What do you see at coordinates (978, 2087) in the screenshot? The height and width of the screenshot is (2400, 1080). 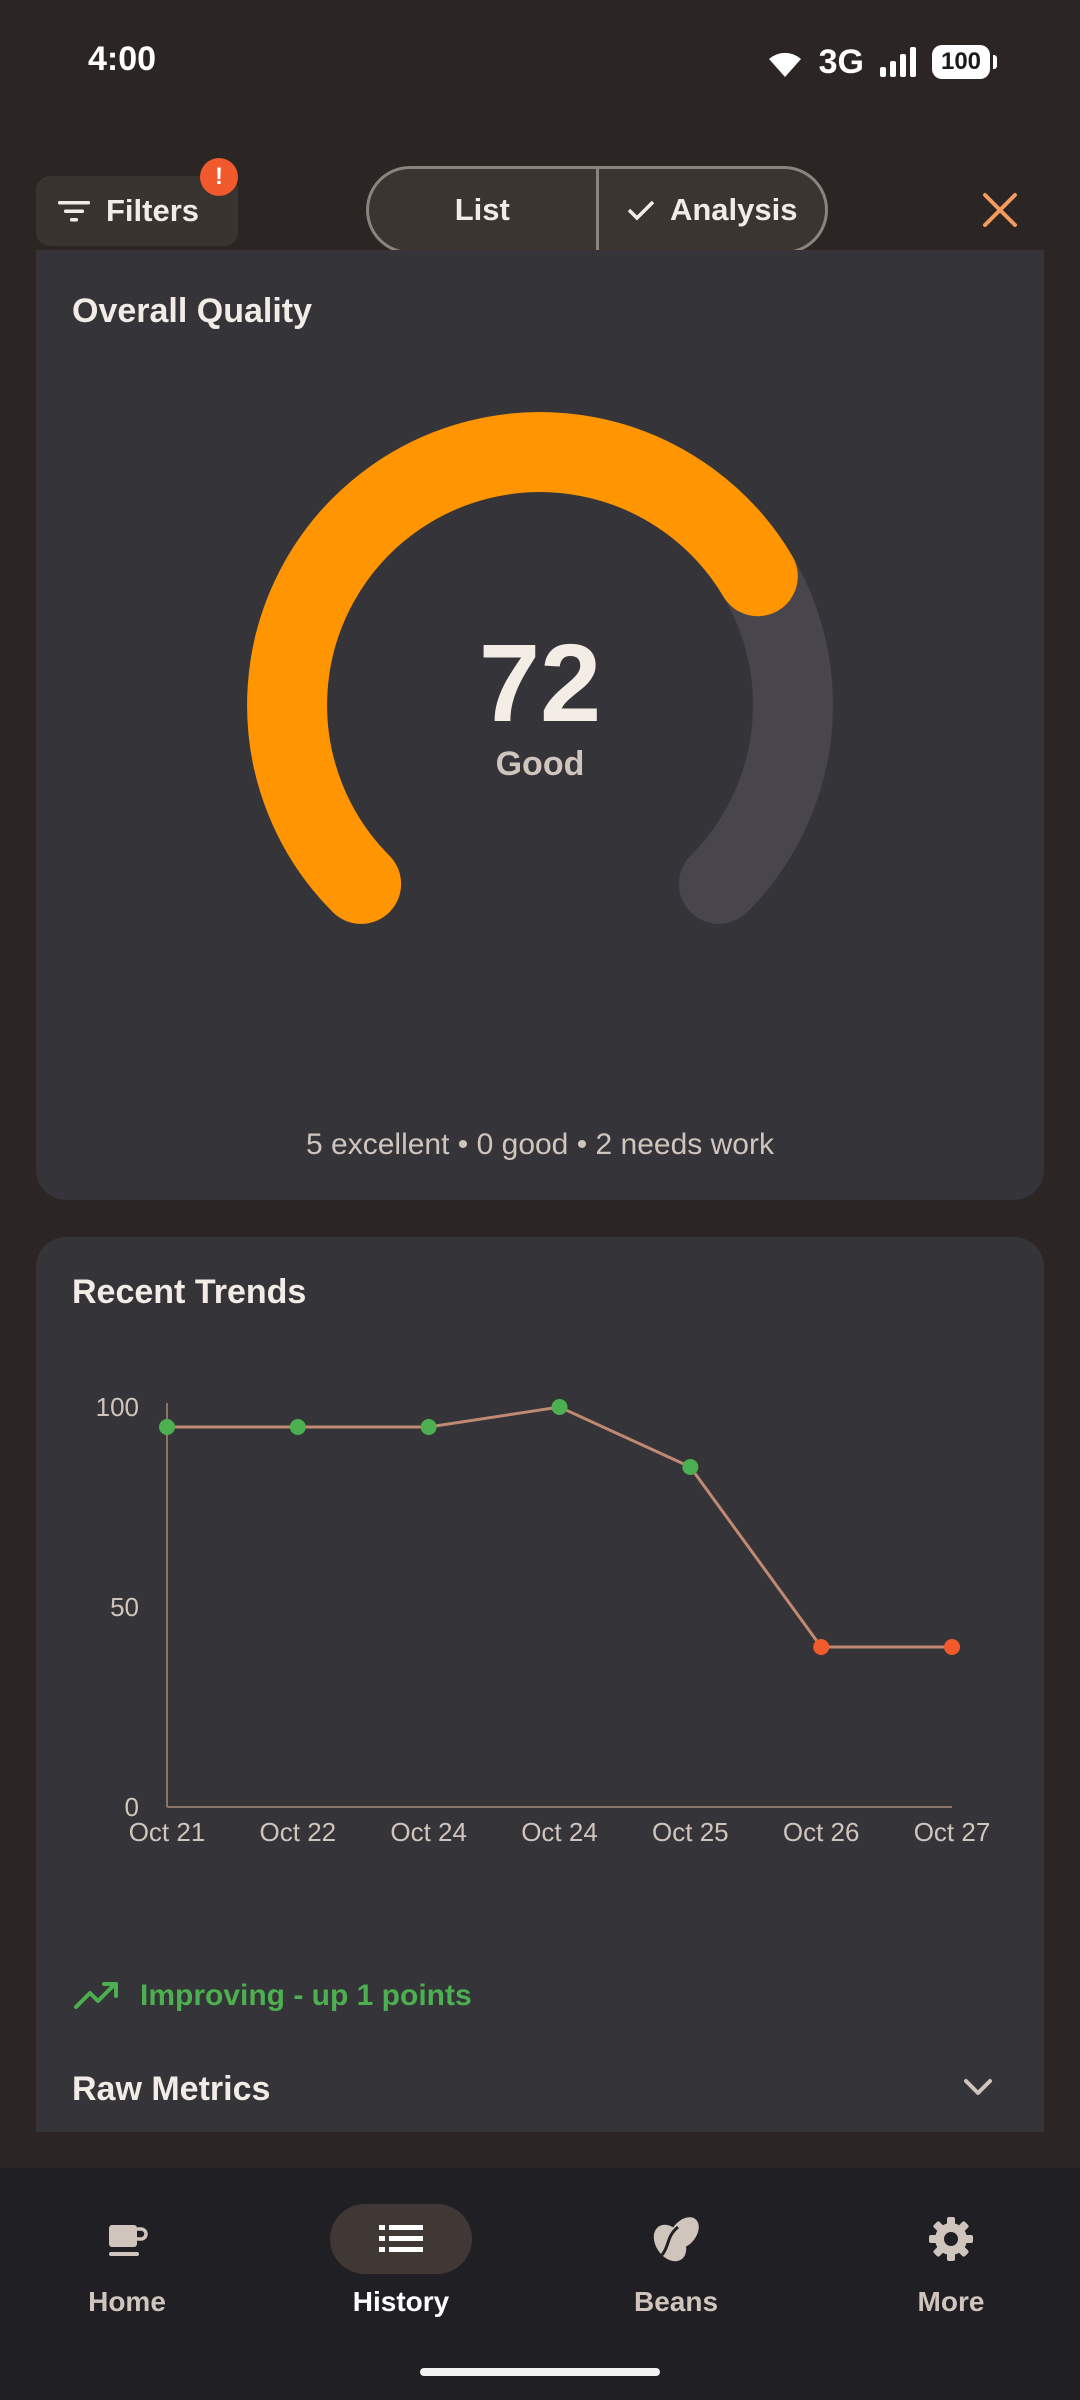 I see `chevron-down-icon` at bounding box center [978, 2087].